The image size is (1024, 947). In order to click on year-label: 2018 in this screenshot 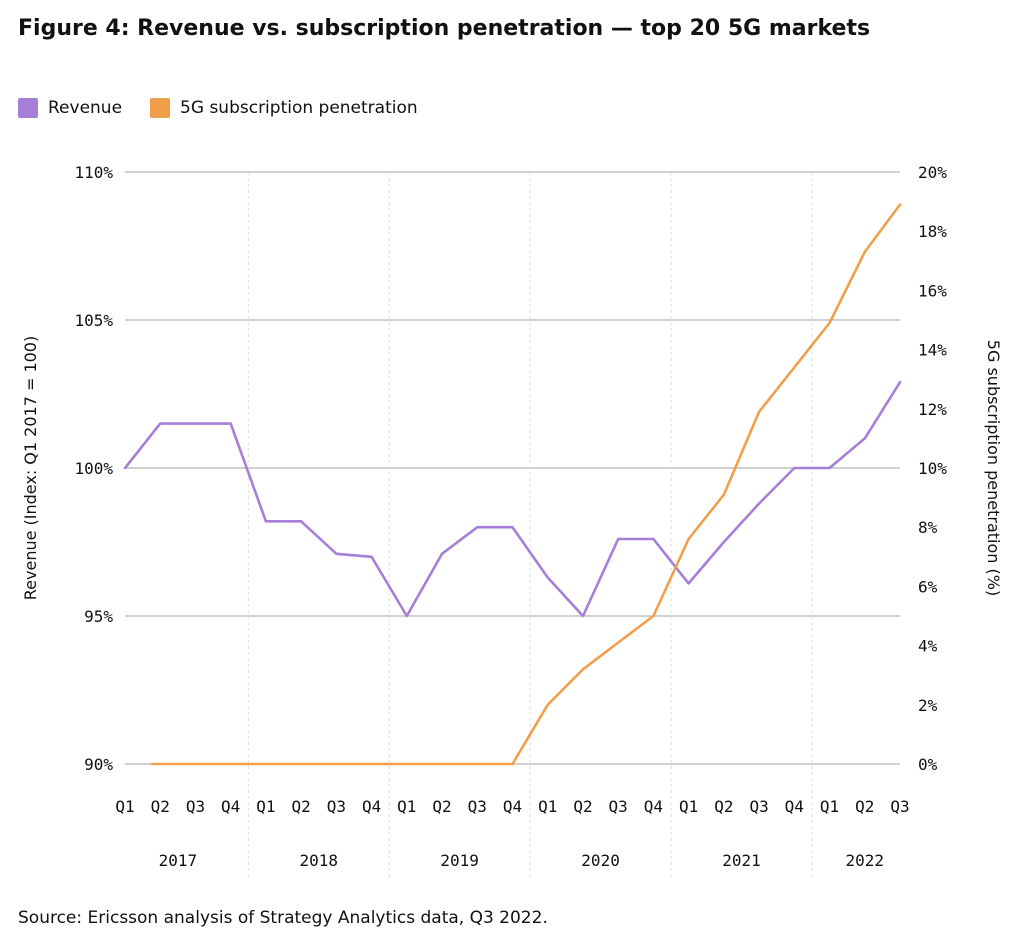, I will do `click(318, 860)`.